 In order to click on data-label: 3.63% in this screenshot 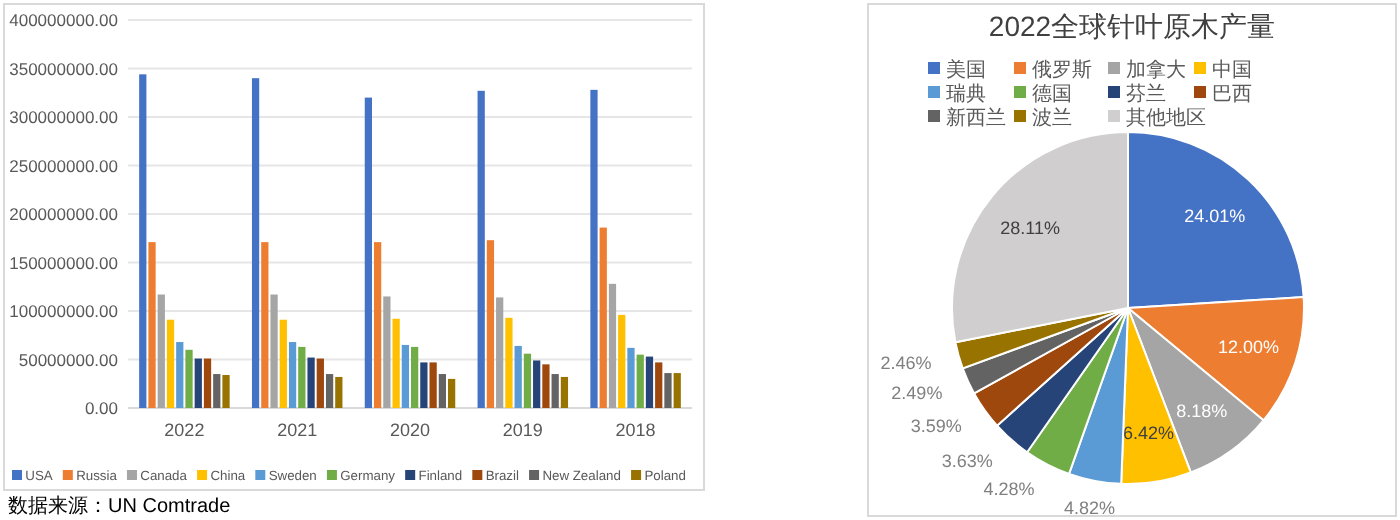, I will do `click(967, 460)`.